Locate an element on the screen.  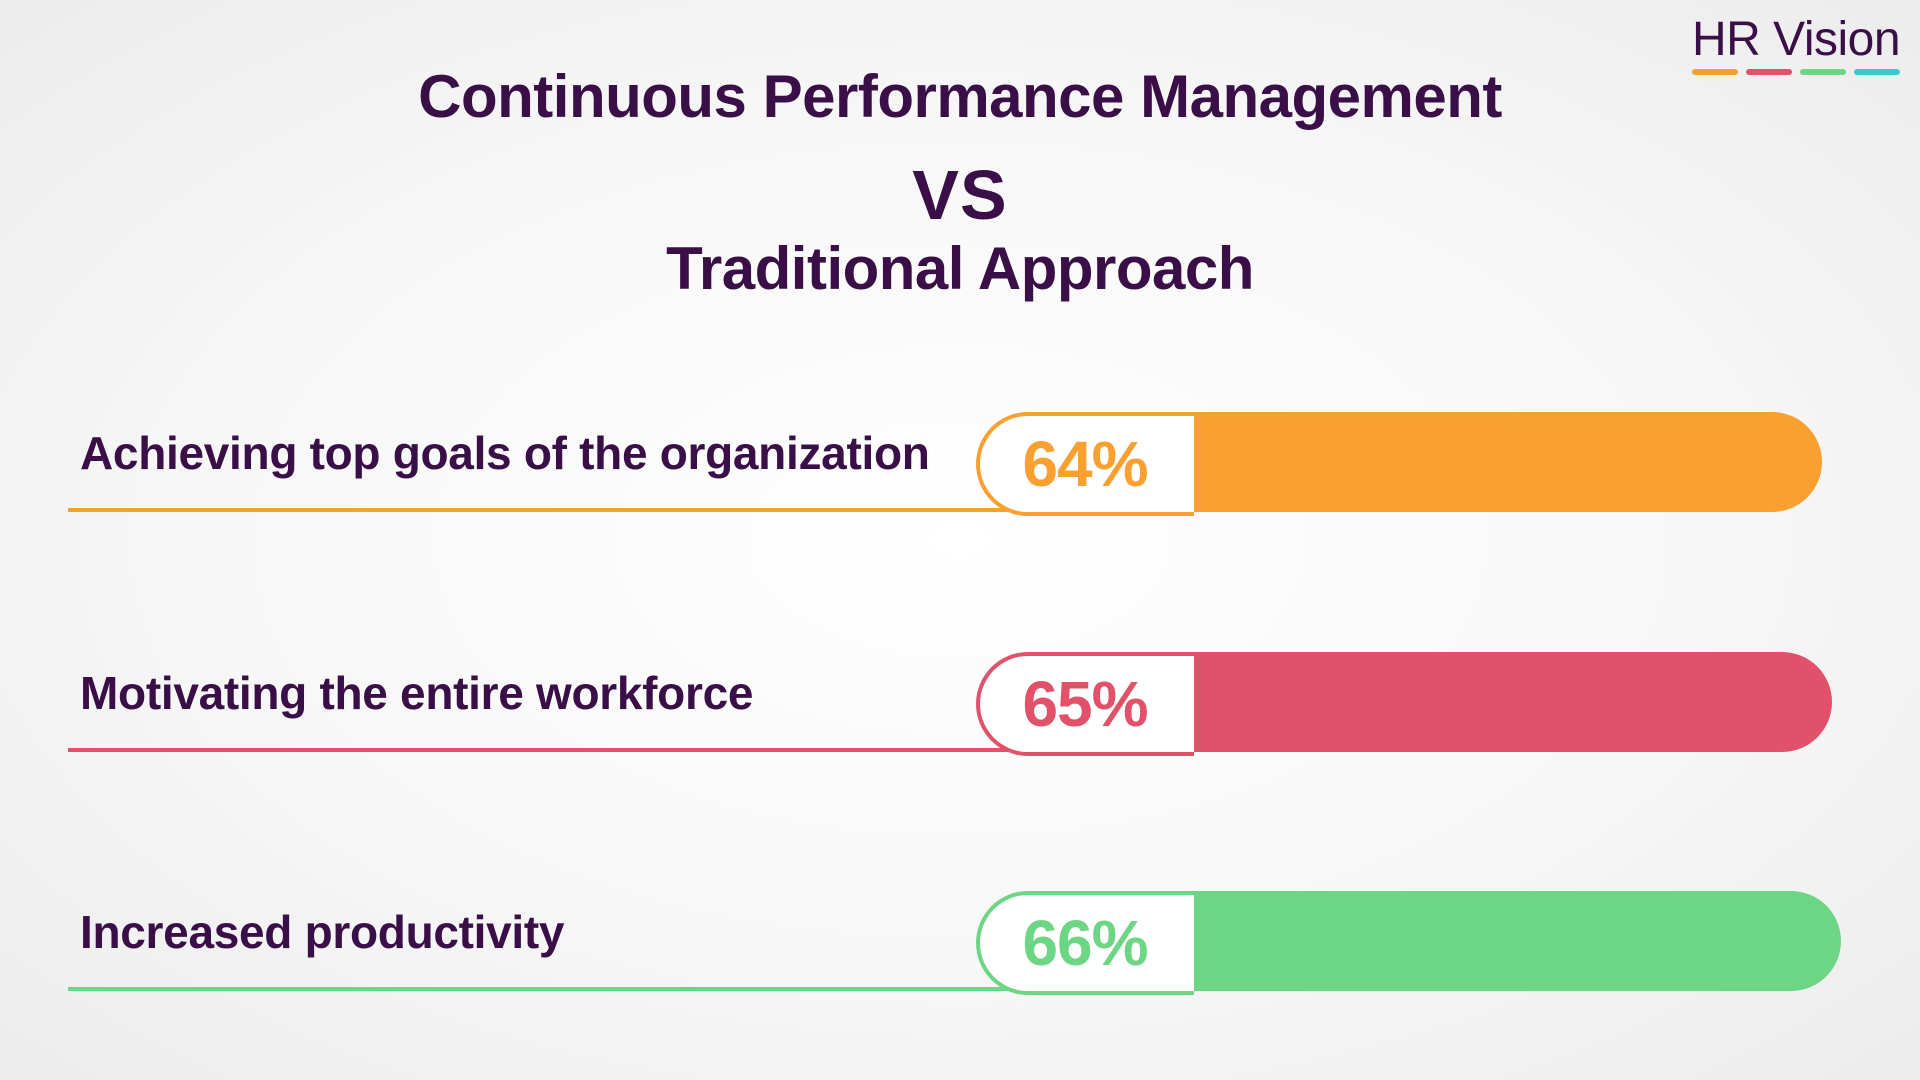
bar-data-label: 65% is located at coordinates (1085, 704).